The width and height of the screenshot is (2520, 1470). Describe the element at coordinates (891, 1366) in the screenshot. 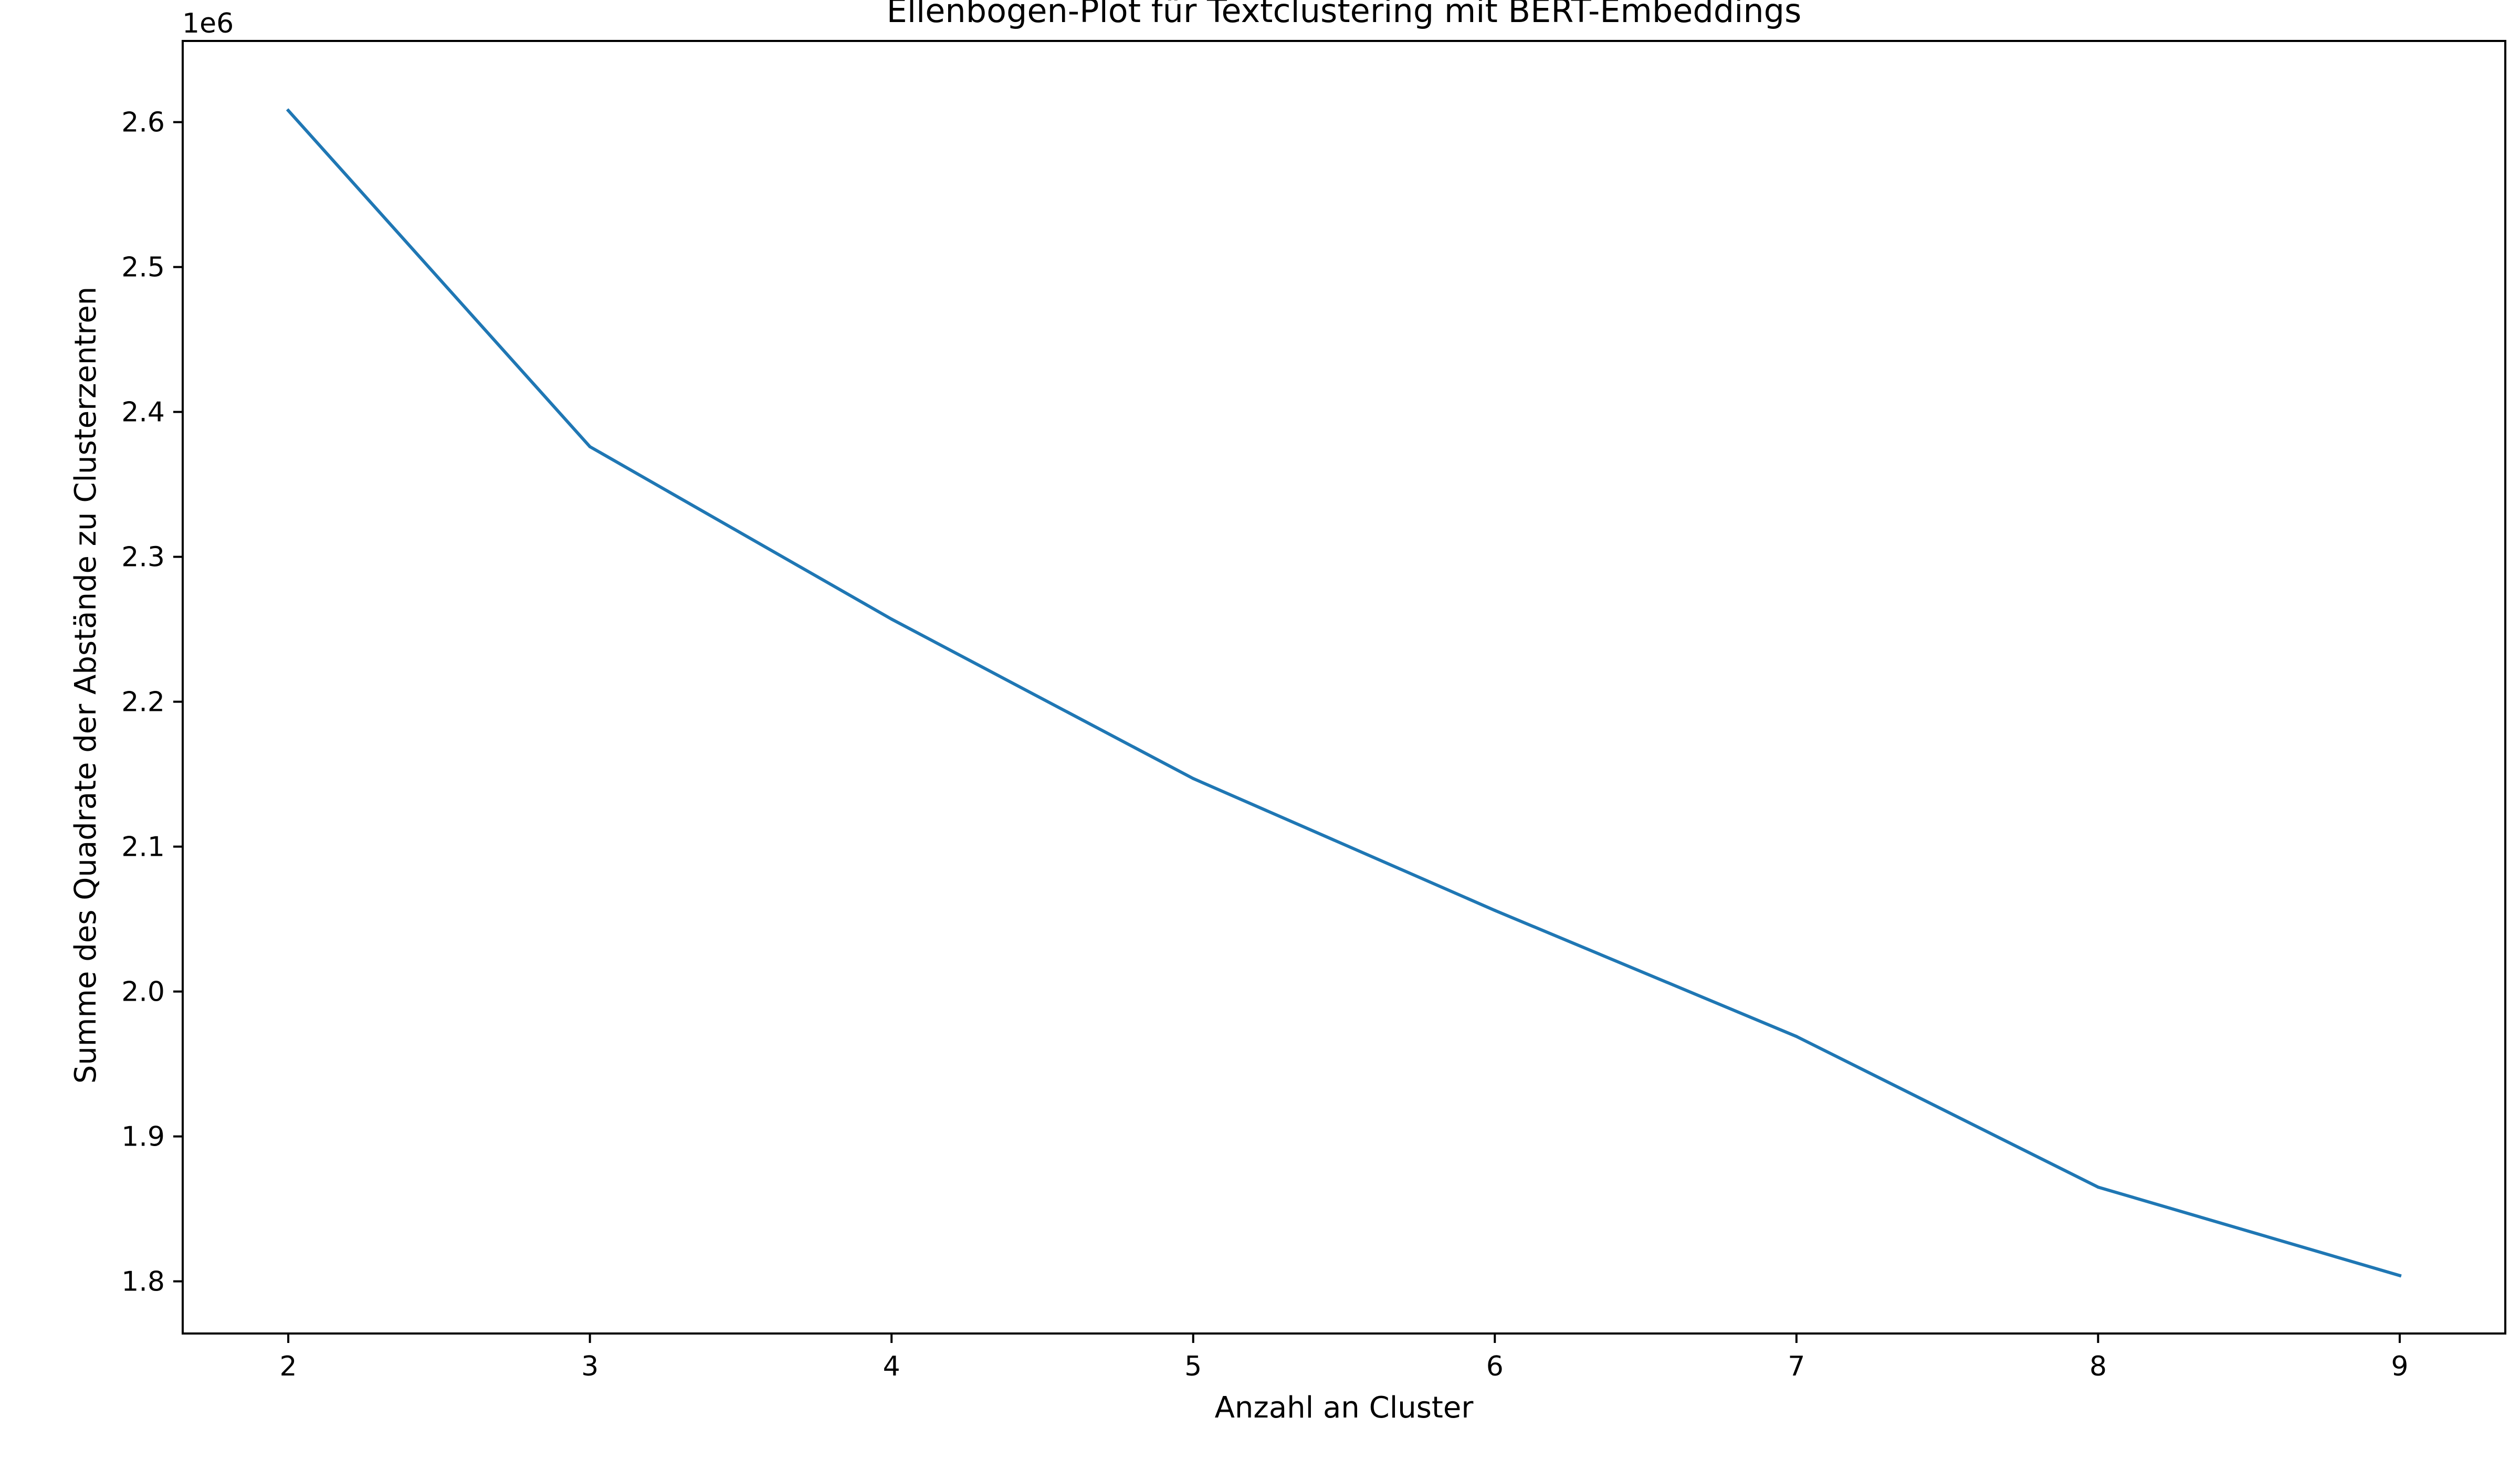

I see `x-tick-label: 4` at that location.